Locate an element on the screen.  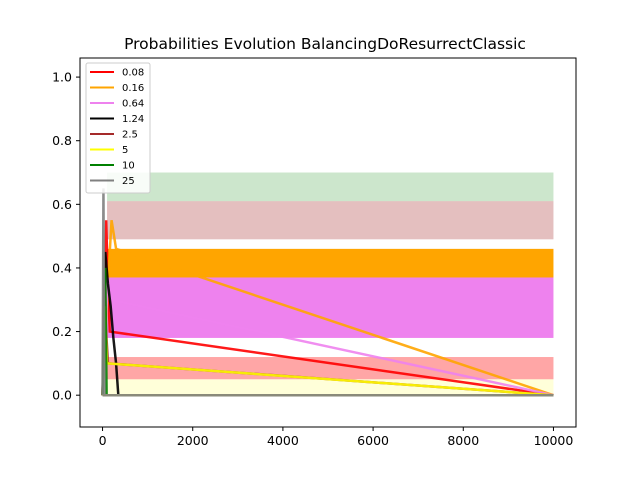
y-tick-label: 0.2 is located at coordinates (62, 331).